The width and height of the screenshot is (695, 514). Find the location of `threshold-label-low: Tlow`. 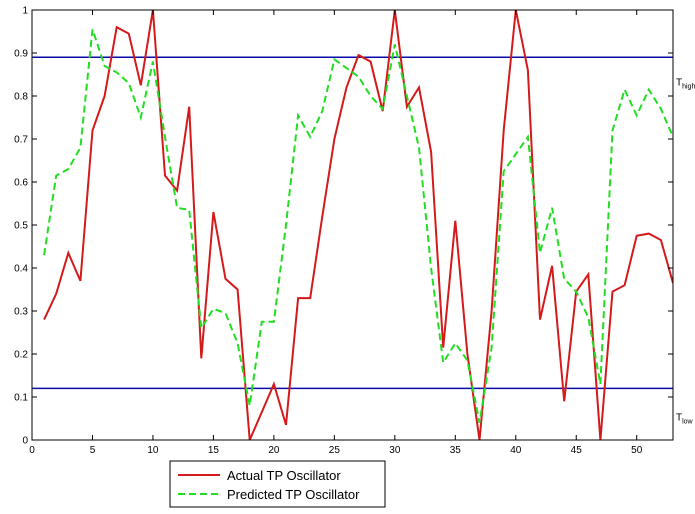

threshold-label-low: Tlow is located at coordinates (685, 418).